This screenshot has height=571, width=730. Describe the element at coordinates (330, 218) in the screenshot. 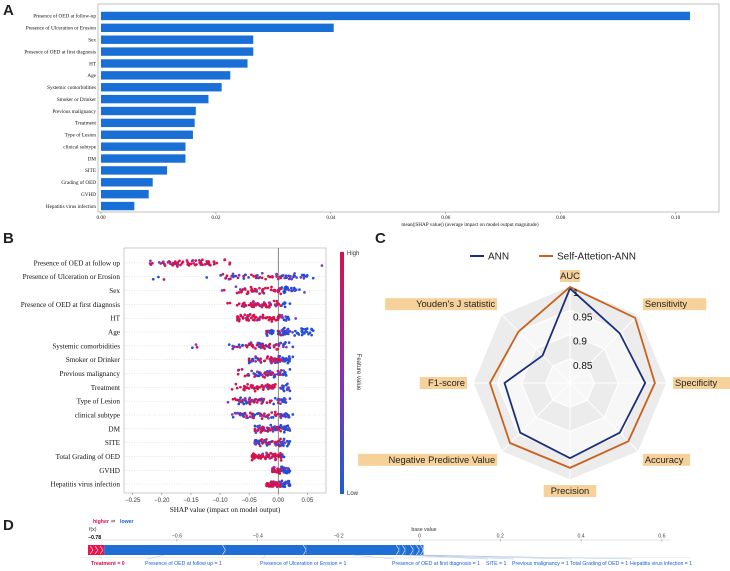

I see `x-tick-label-2: 0.04` at that location.